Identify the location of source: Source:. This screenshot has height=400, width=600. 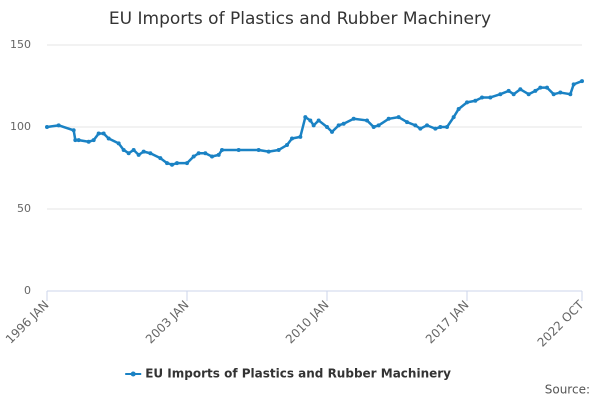
(567, 390).